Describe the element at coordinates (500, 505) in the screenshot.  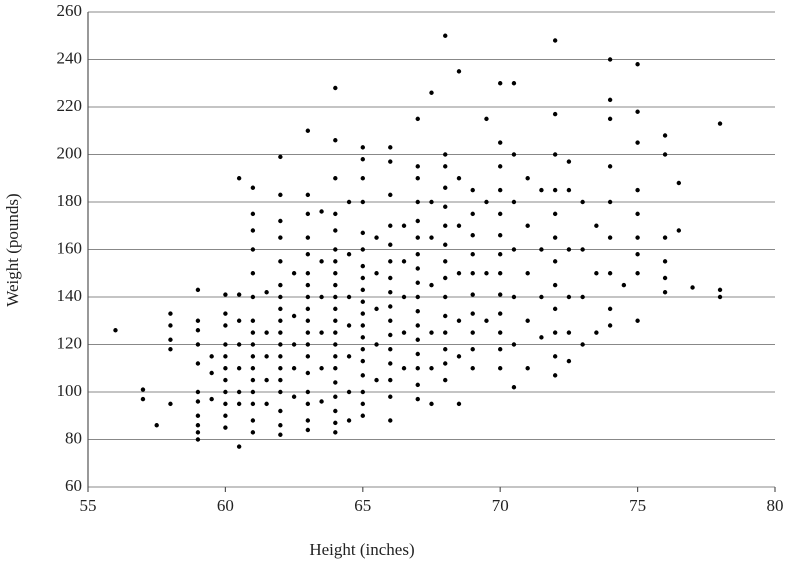
I see `x-tick-label: 70` at that location.